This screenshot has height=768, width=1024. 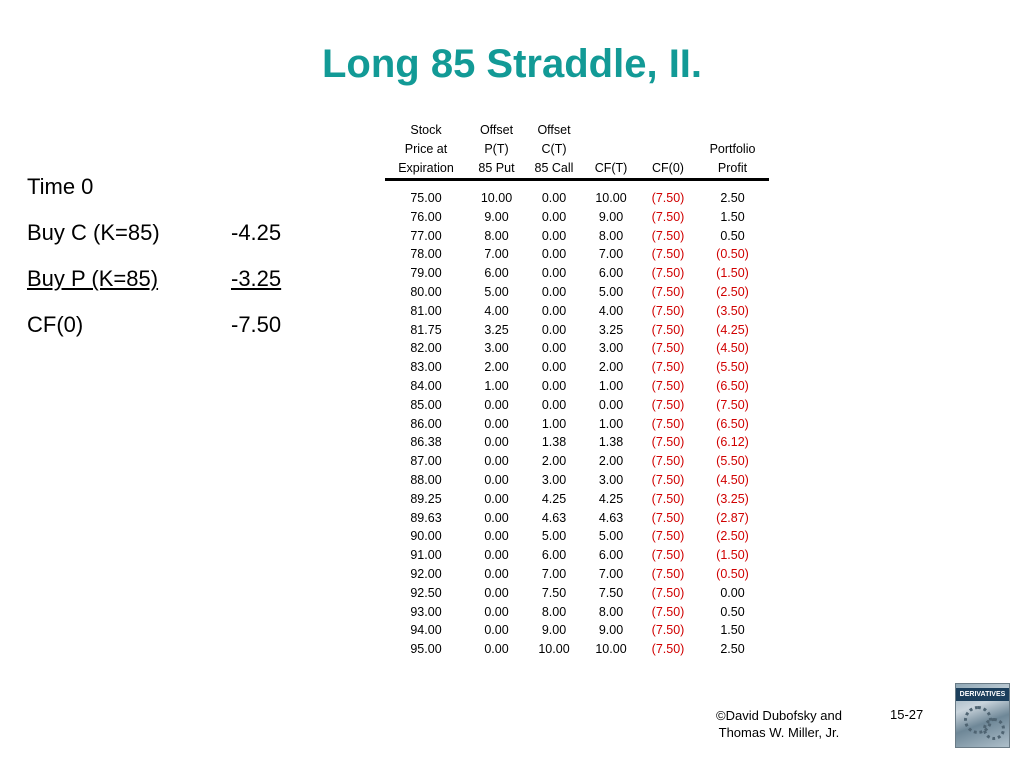 I want to click on table-cell: (4.50), so click(x=732, y=479).